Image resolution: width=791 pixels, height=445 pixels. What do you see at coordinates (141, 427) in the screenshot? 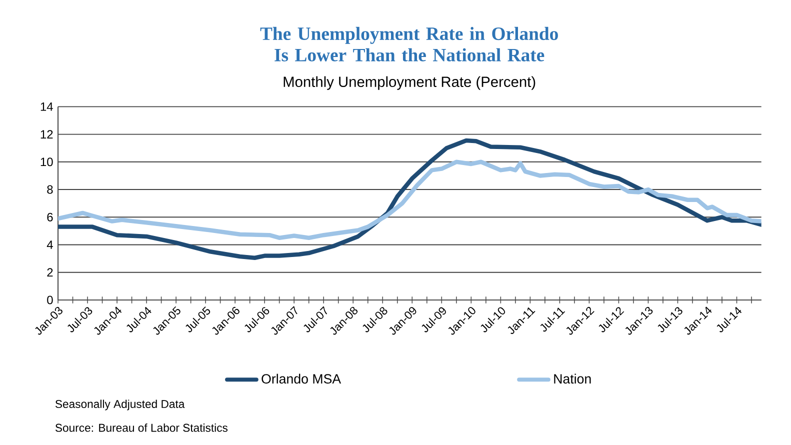
I see `source-note: Source: Bureau of Labor Statistics` at bounding box center [141, 427].